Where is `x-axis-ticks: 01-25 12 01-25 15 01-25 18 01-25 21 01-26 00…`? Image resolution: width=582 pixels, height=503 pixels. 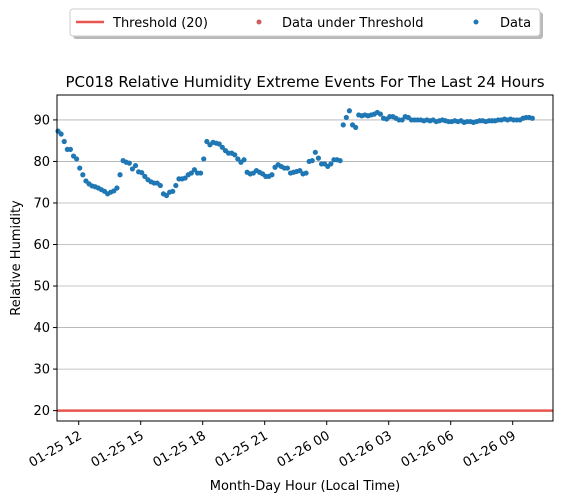 x-axis-ticks: 01-25 12 01-25 15 01-25 18 01-25 21 01-26 00… is located at coordinates (273, 446).